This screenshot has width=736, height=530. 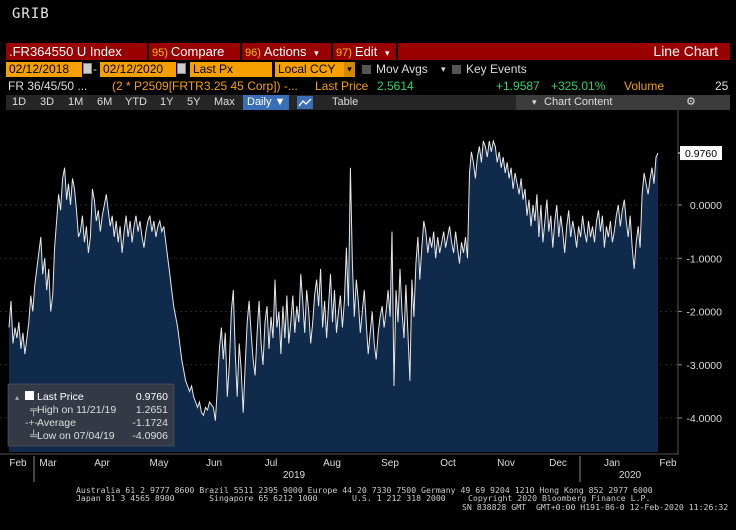 I want to click on x-tick-label: Sep, so click(x=390, y=463).